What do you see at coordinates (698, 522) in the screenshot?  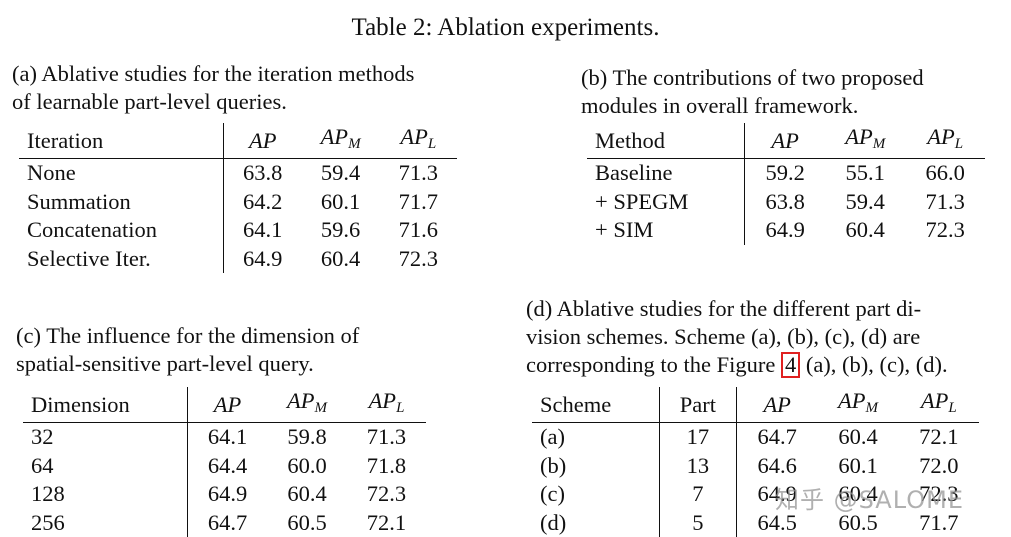 I see `cell-part: 5` at bounding box center [698, 522].